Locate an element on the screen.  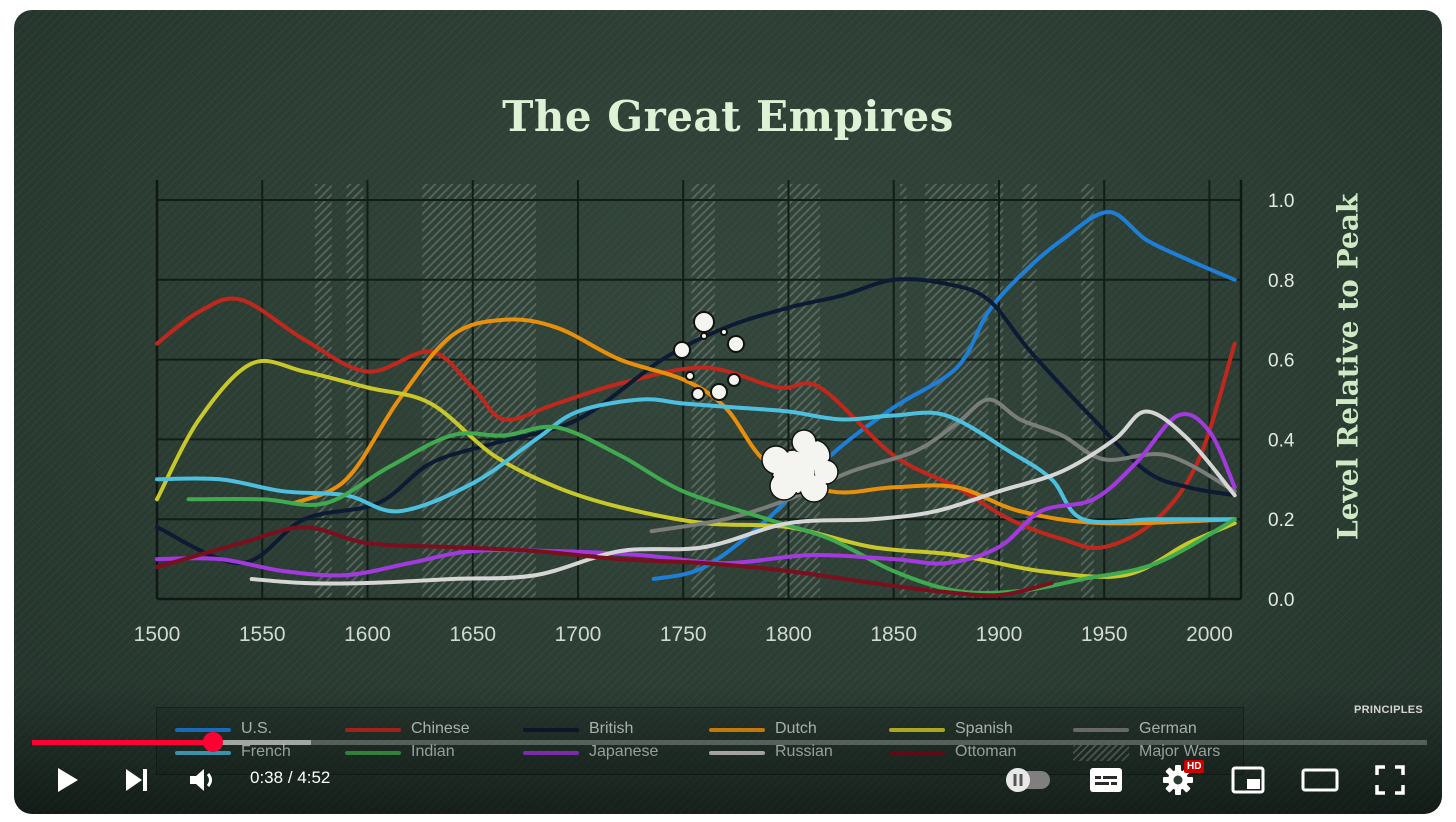
legend-label: German is located at coordinates (1168, 728).